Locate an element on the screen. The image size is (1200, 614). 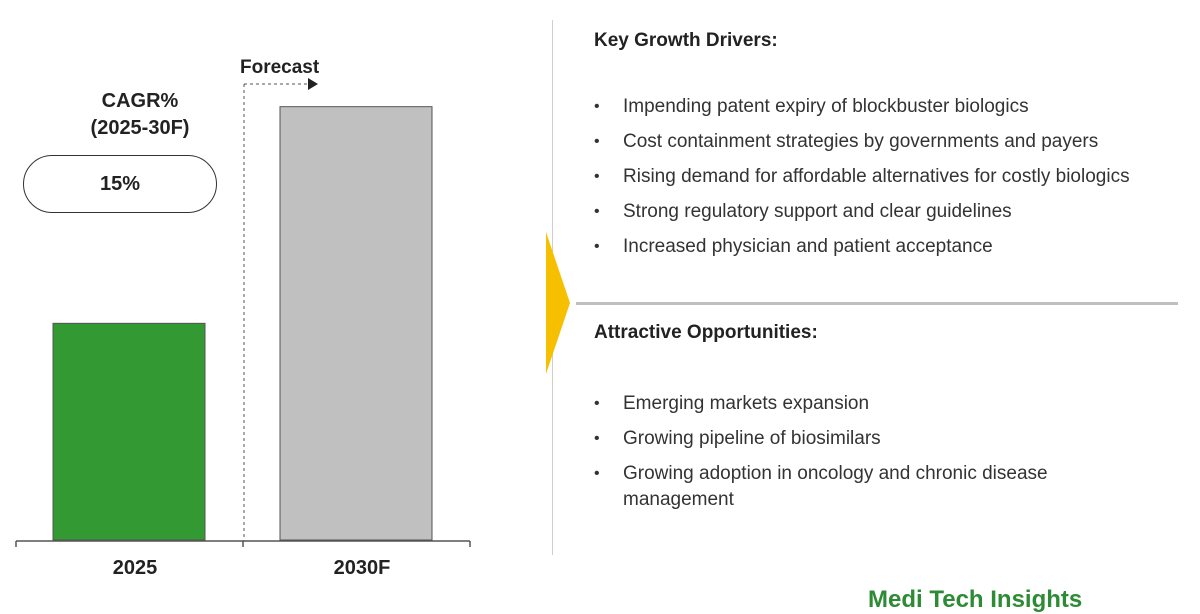
x-tick-label: 2025 is located at coordinates (135, 568).